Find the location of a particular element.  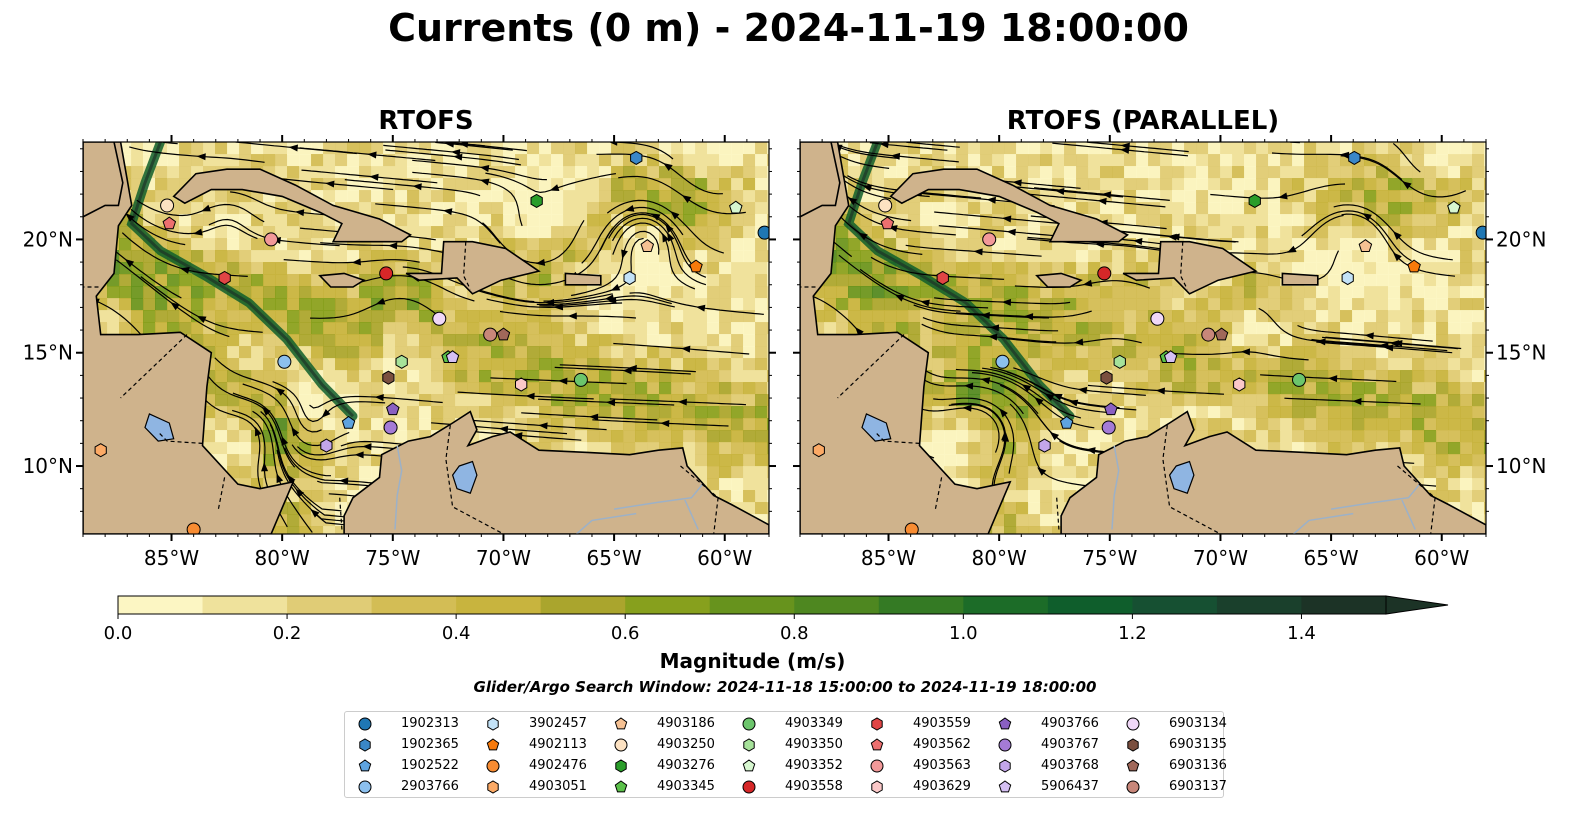

legend-label: 2903766 is located at coordinates (430, 786).